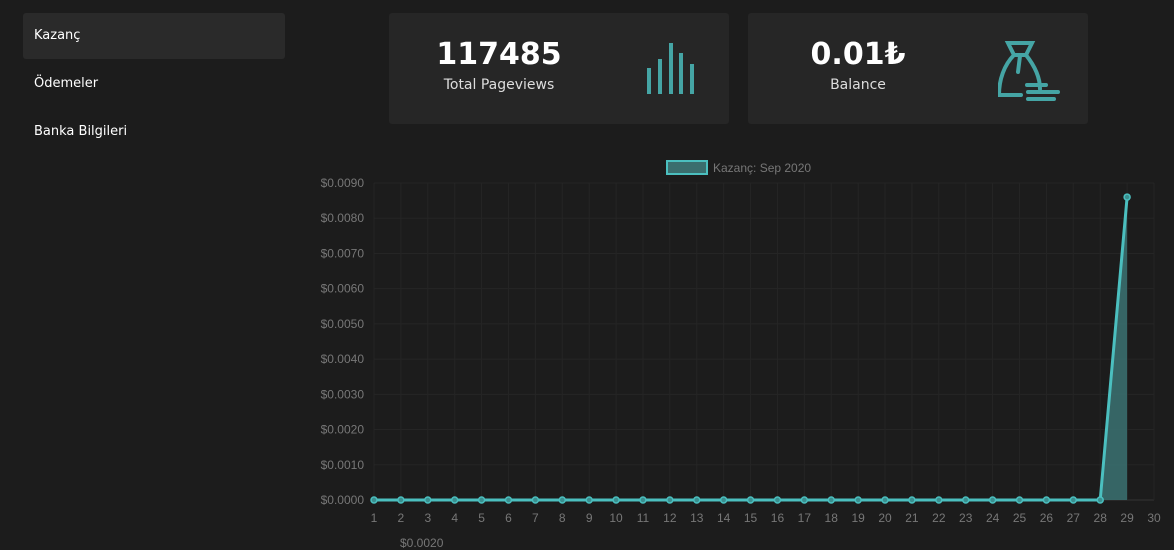  What do you see at coordinates (762, 167) in the screenshot?
I see `legend-label: Kazanç: Sep 2020` at bounding box center [762, 167].